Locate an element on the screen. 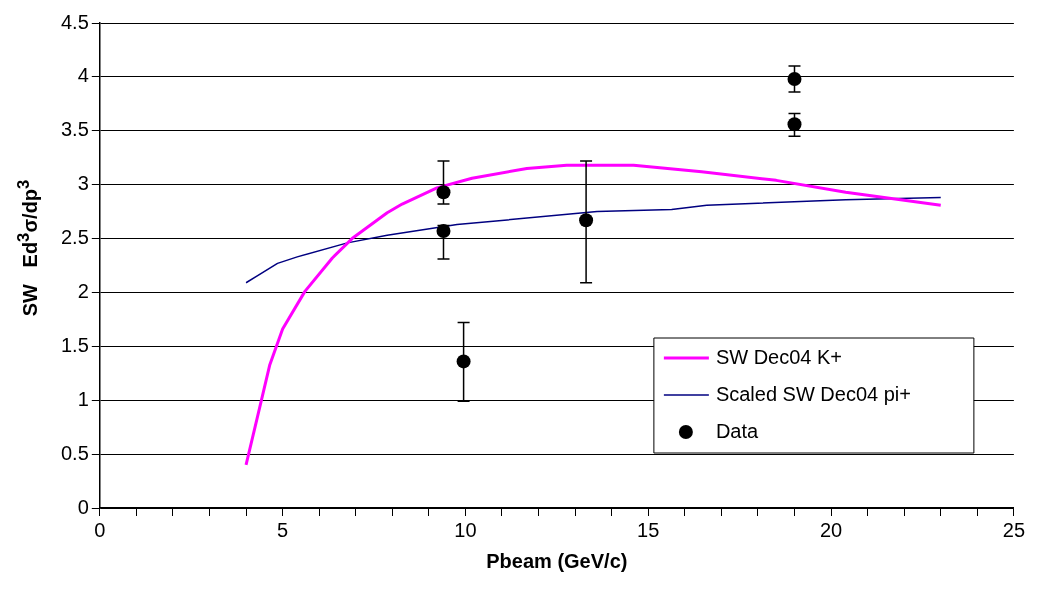 The image size is (1041, 592). x-tick-label: 10 is located at coordinates (465, 529).